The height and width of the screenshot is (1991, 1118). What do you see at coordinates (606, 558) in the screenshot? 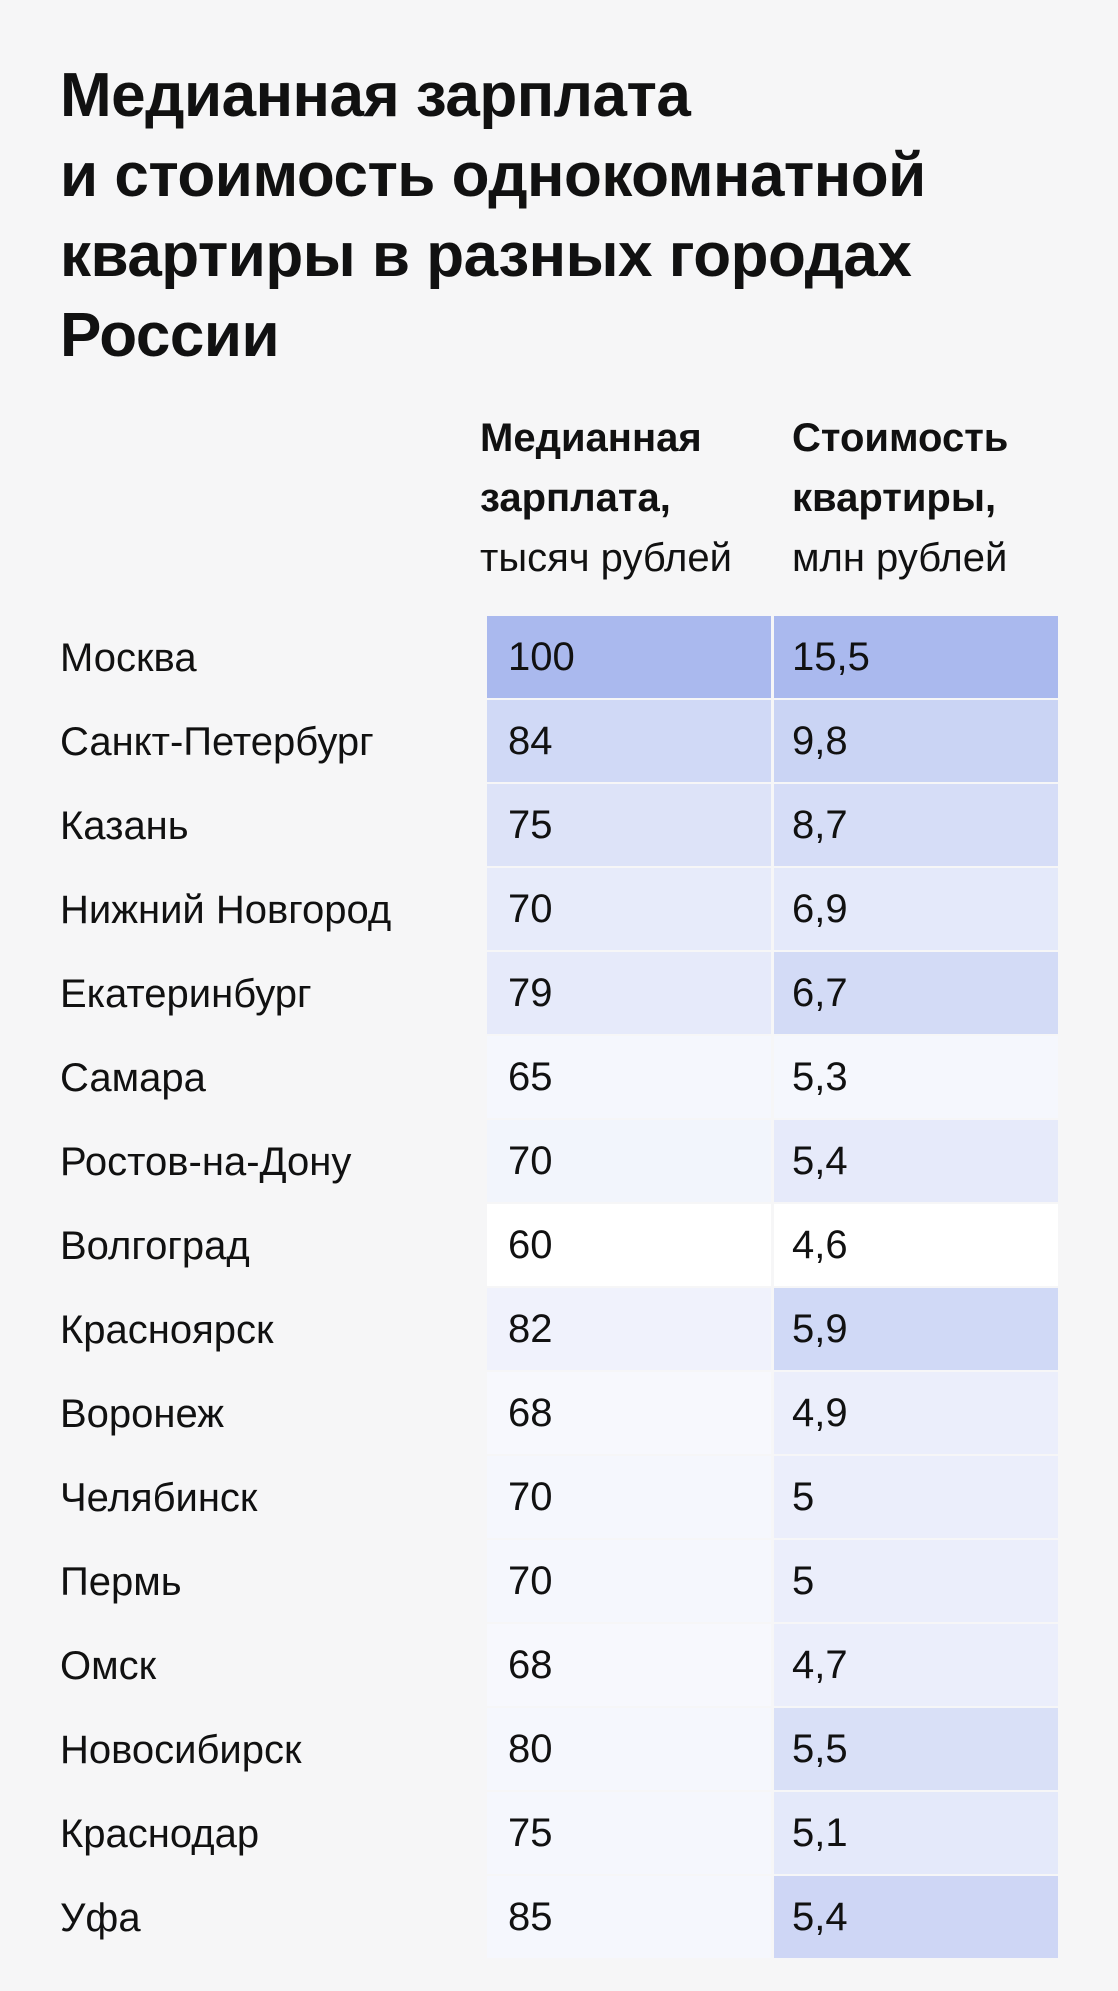
I see `column-header-salary-unit: тысяч рублей` at bounding box center [606, 558].